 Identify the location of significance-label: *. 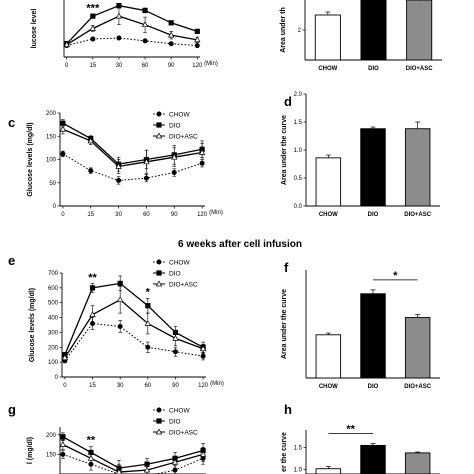
(395, 276).